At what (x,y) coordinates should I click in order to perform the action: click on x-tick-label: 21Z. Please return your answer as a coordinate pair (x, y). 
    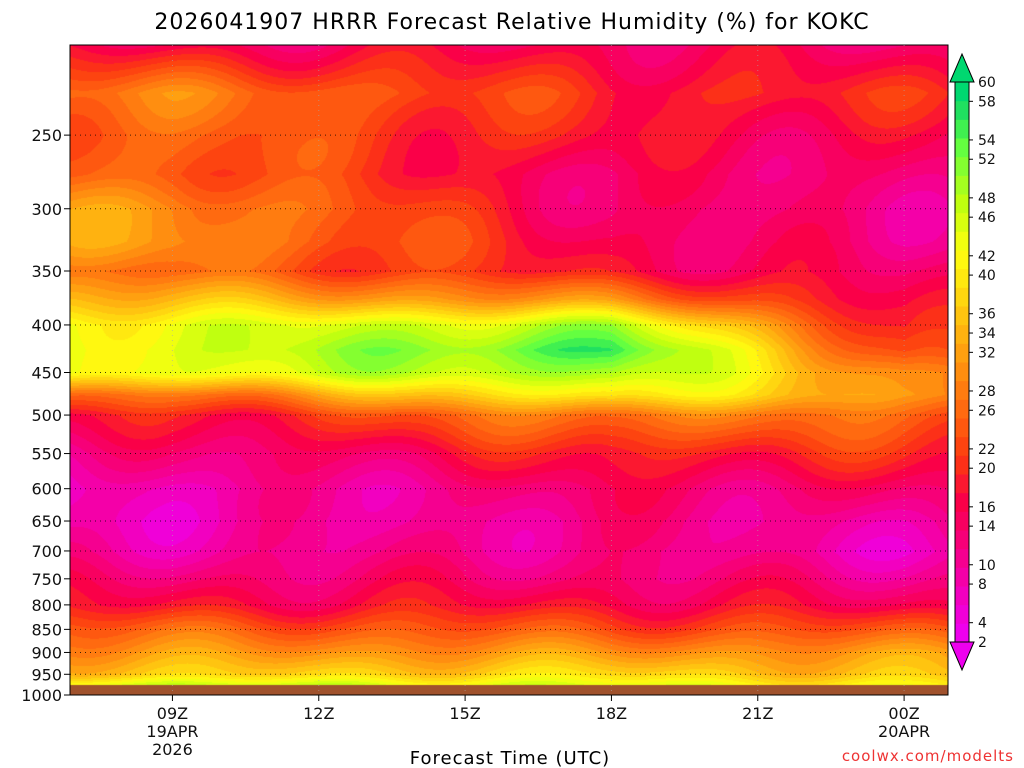
    Looking at the image, I should click on (757, 713).